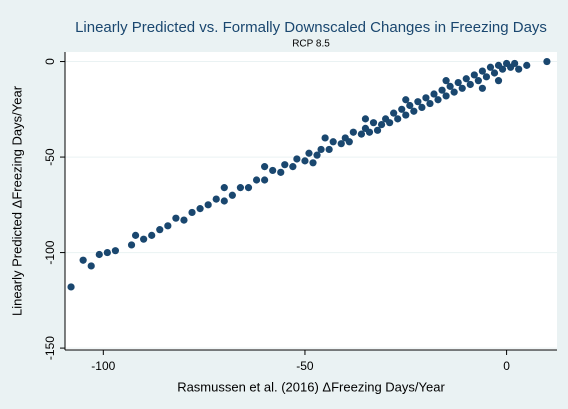 The width and height of the screenshot is (568, 409). What do you see at coordinates (50, 252) in the screenshot?
I see `y-tick-label: -100` at bounding box center [50, 252].